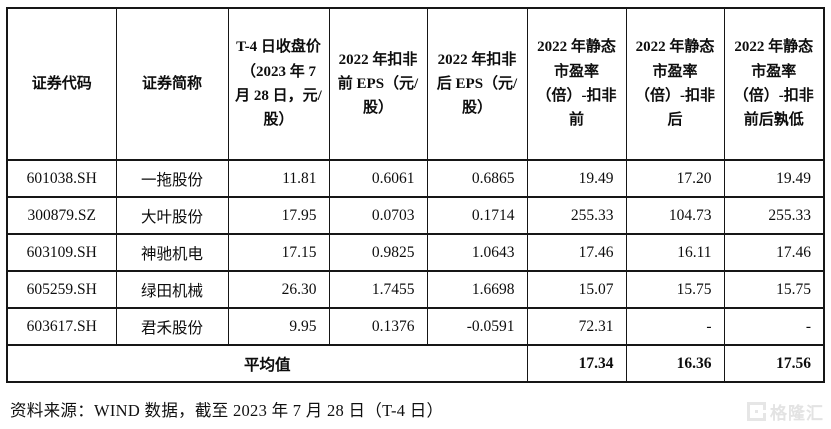  What do you see at coordinates (172, 289) in the screenshot?
I see `security-name-cell: 绿田机械` at bounding box center [172, 289].